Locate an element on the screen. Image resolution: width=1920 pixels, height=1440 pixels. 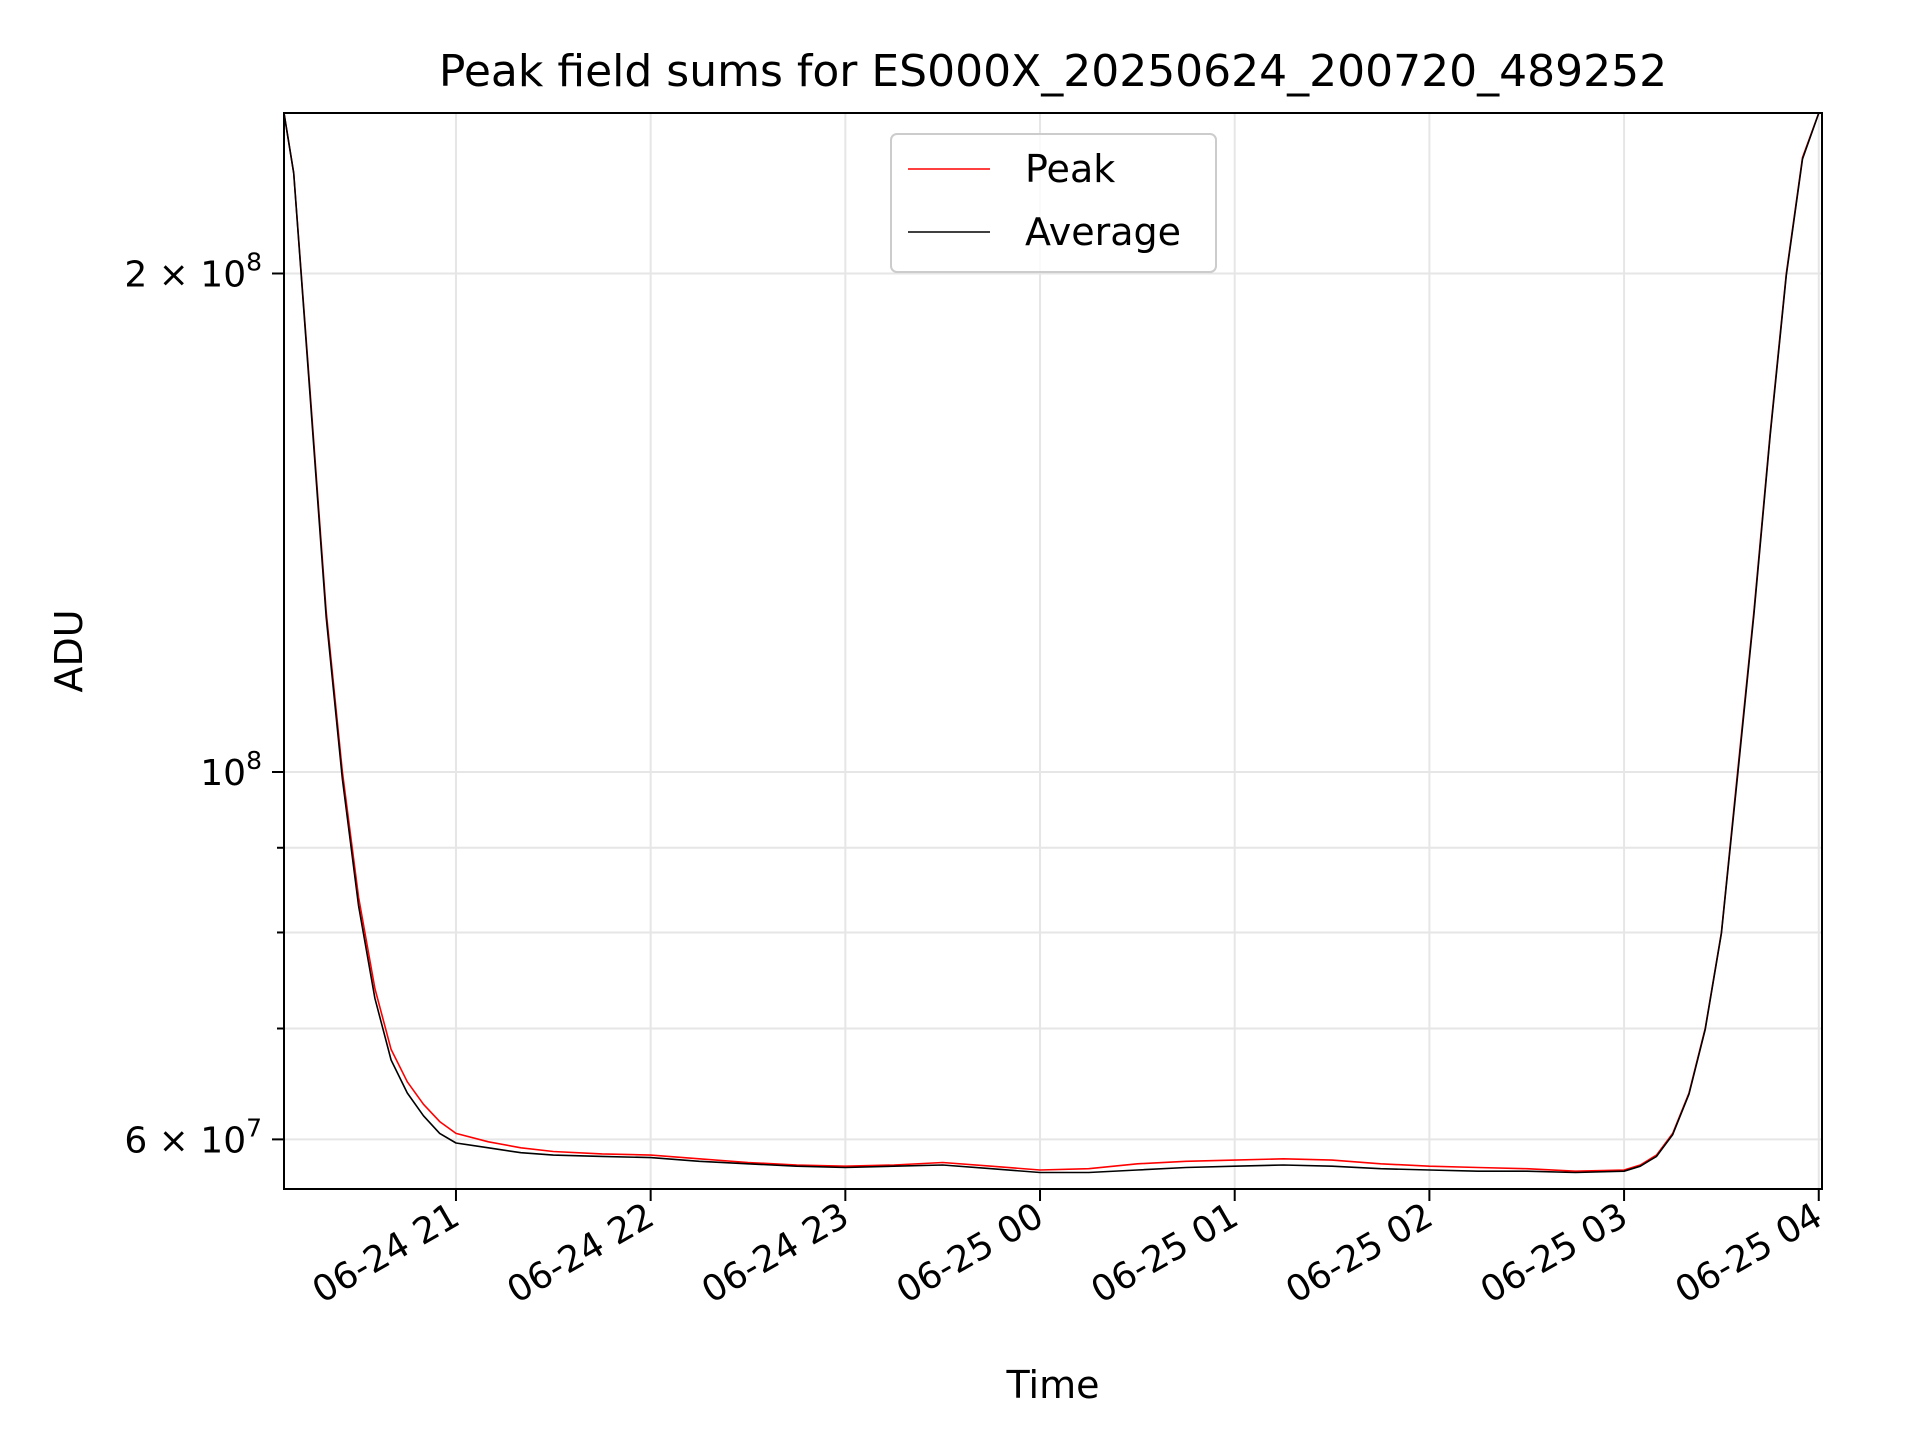
legend: Peak Average is located at coordinates (1053, 203).